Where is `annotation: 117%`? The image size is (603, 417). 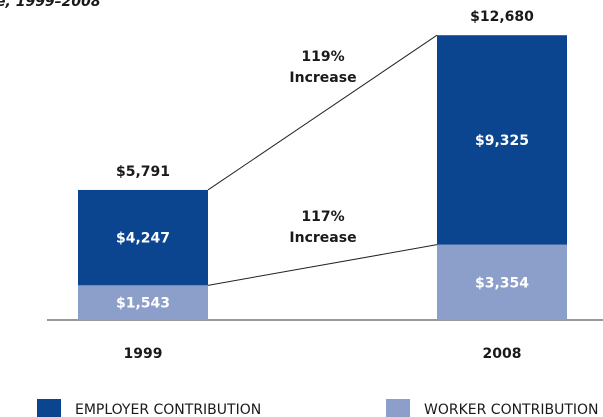 annotation: 117% is located at coordinates (322, 217).